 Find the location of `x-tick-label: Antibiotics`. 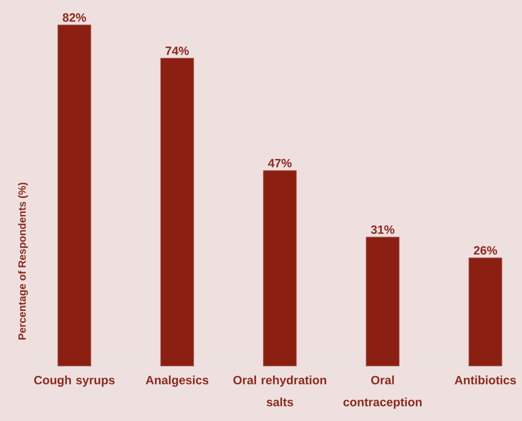

x-tick-label: Antibiotics is located at coordinates (485, 380).